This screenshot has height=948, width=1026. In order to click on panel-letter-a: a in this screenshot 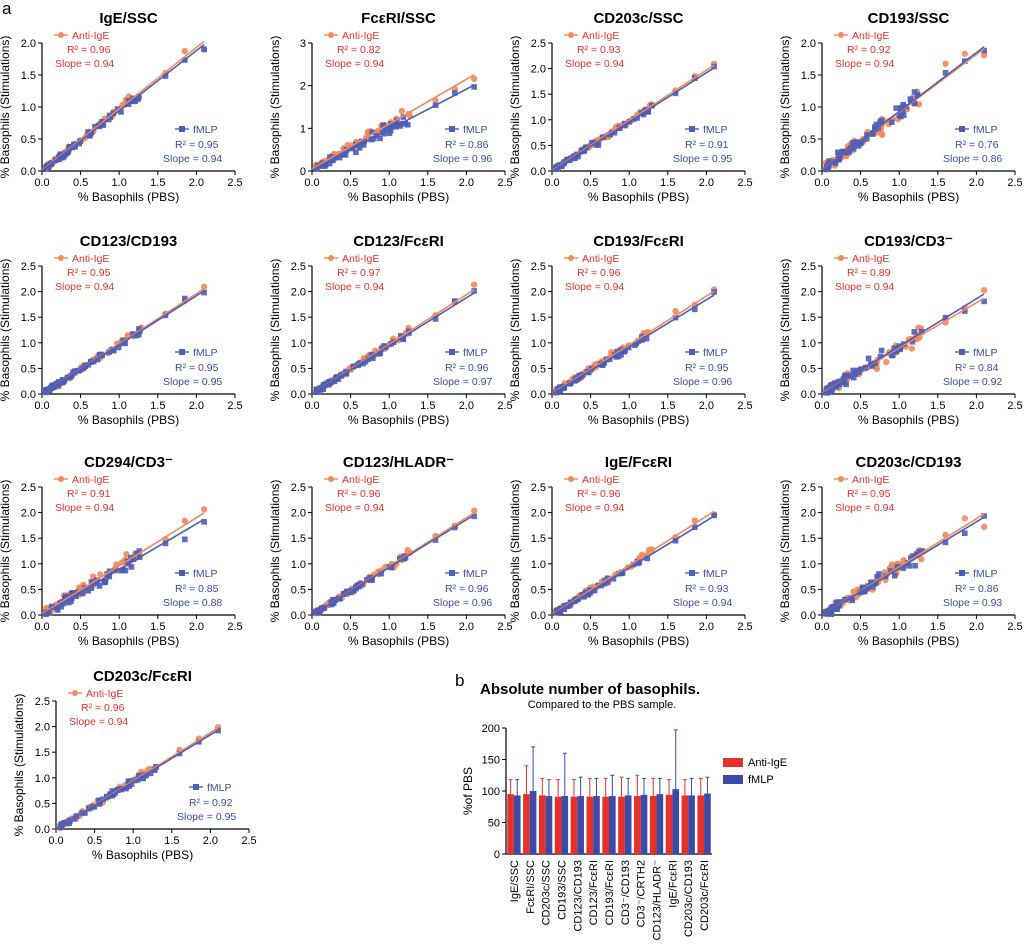, I will do `click(7, 9)`.